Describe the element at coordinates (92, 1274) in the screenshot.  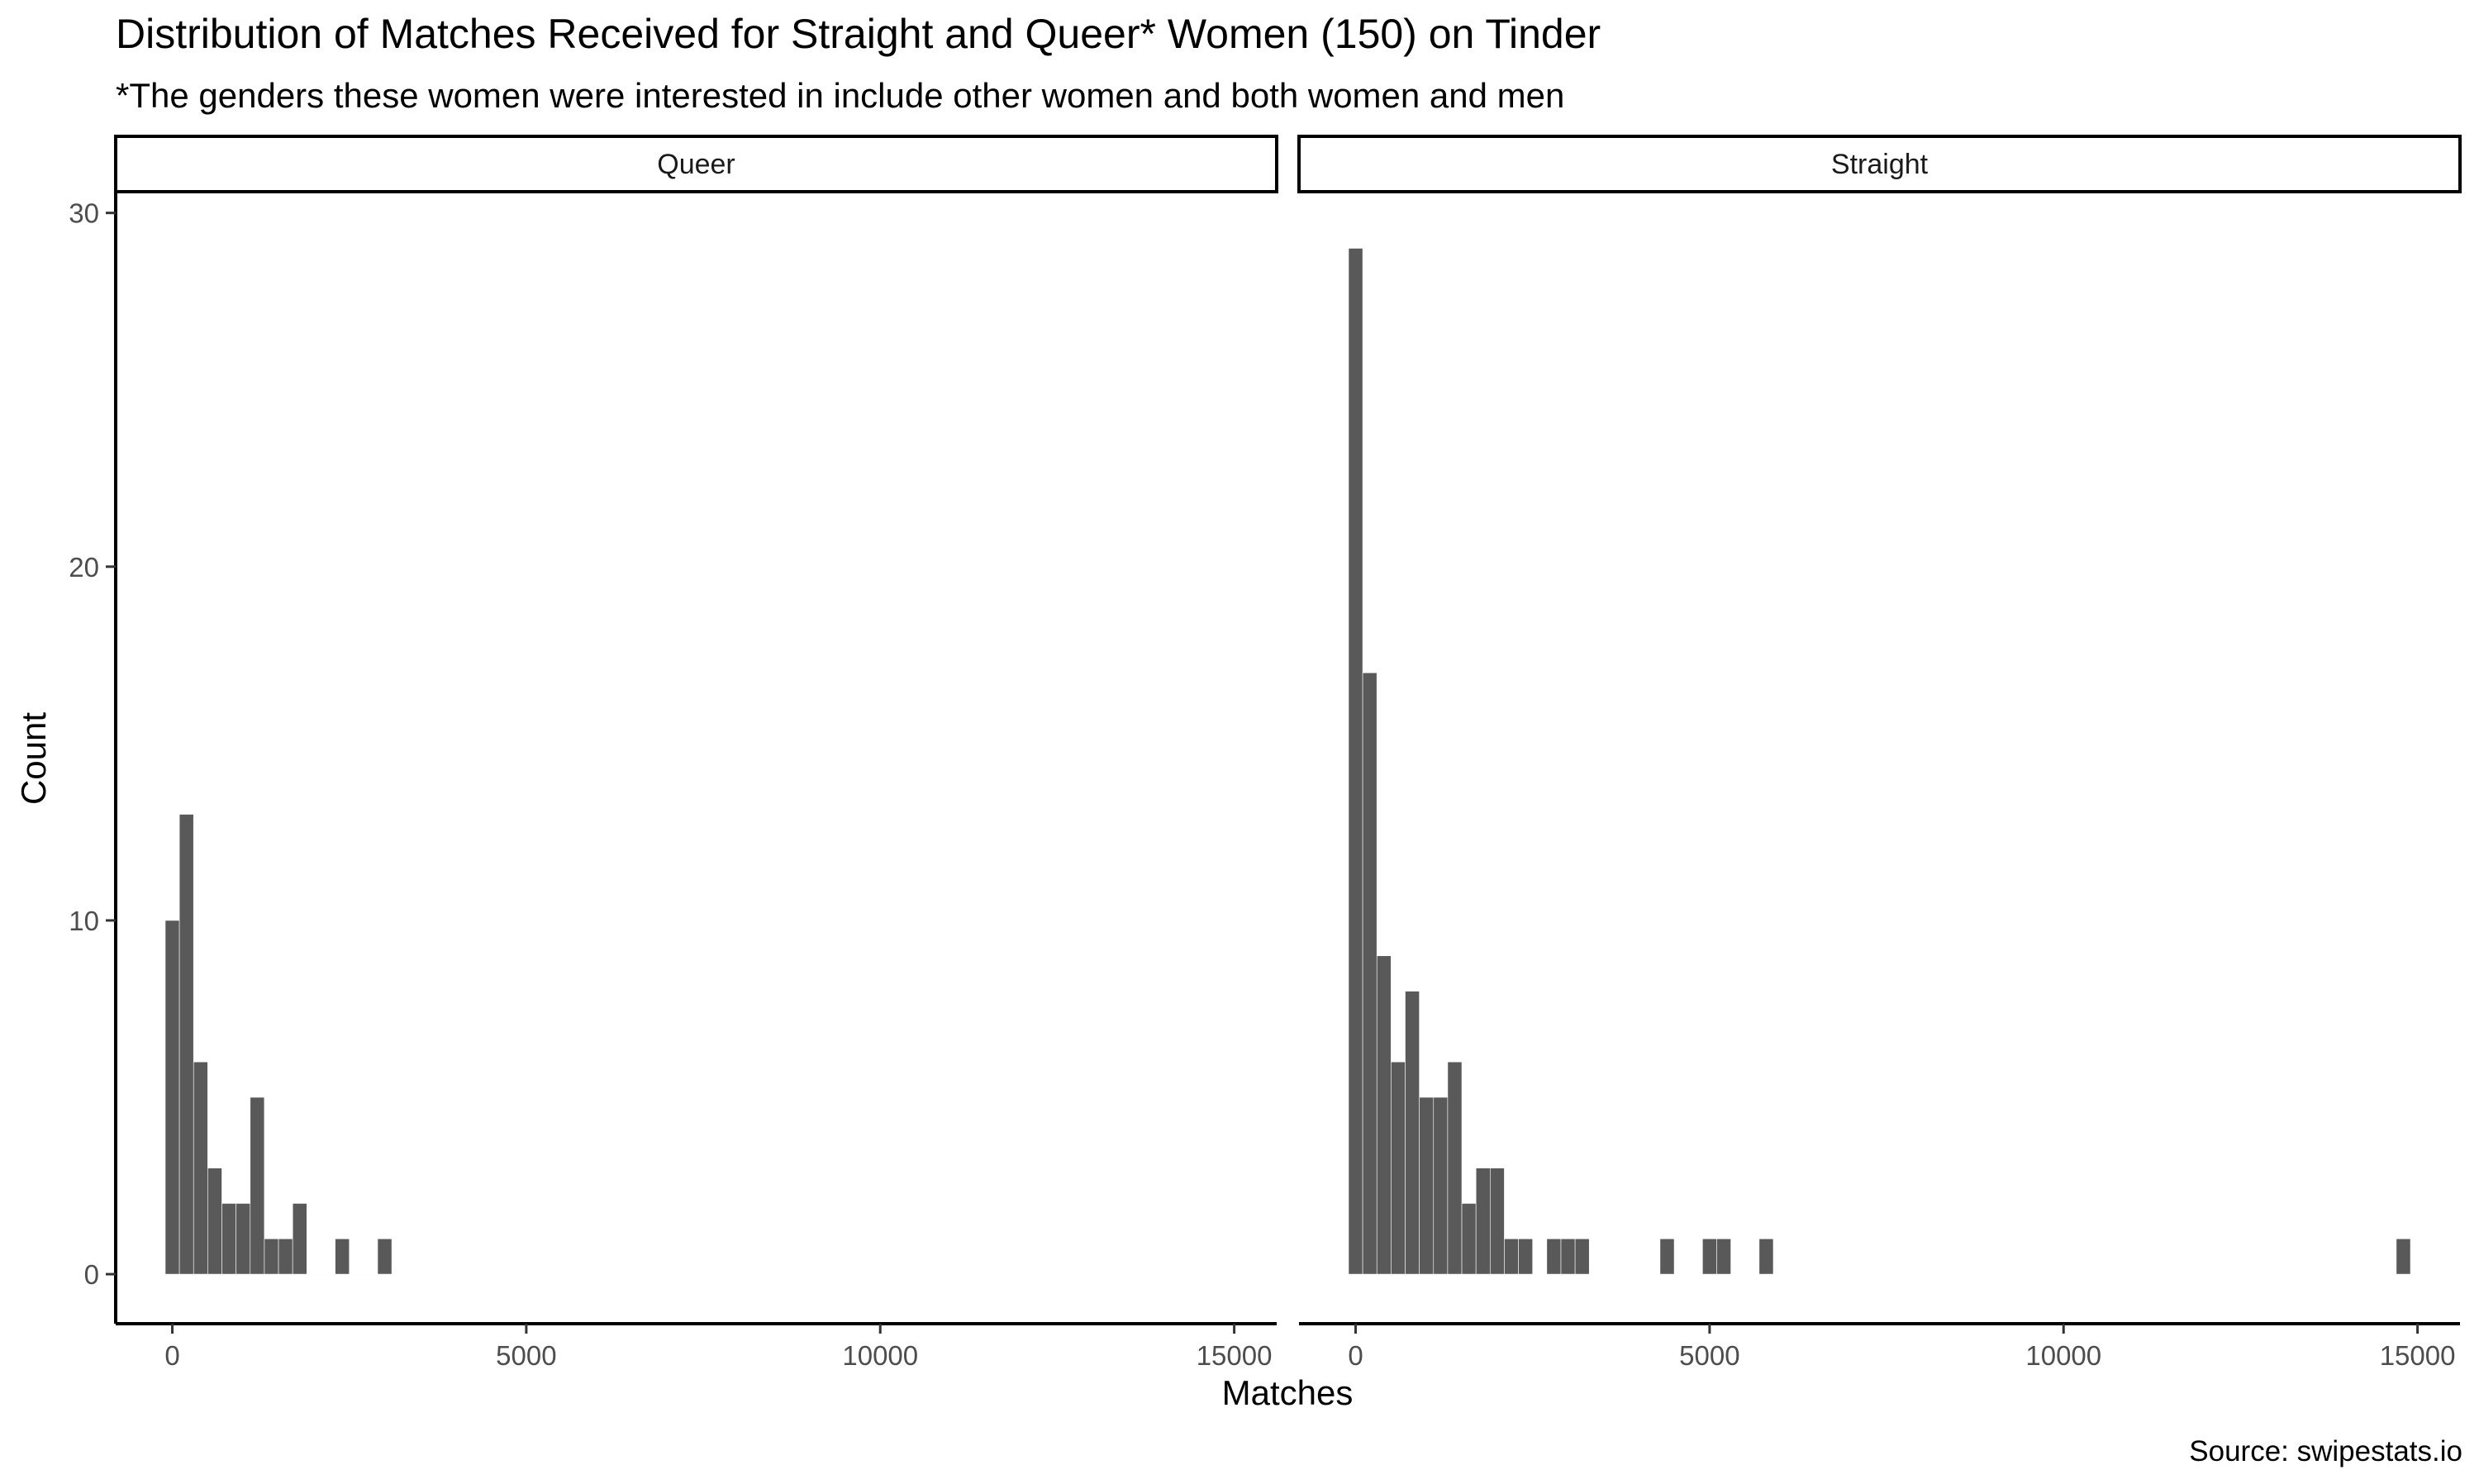
I see `y-tick-label: 0` at that location.